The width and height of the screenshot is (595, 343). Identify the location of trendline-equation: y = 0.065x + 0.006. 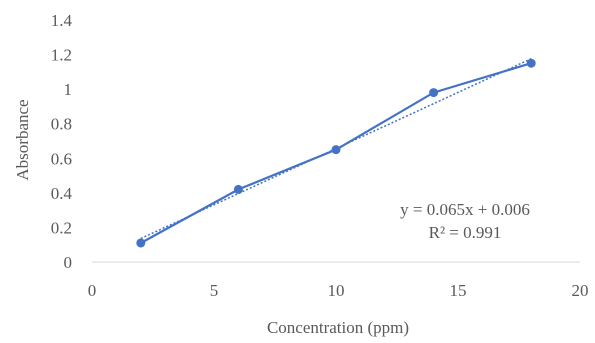
(465, 209).